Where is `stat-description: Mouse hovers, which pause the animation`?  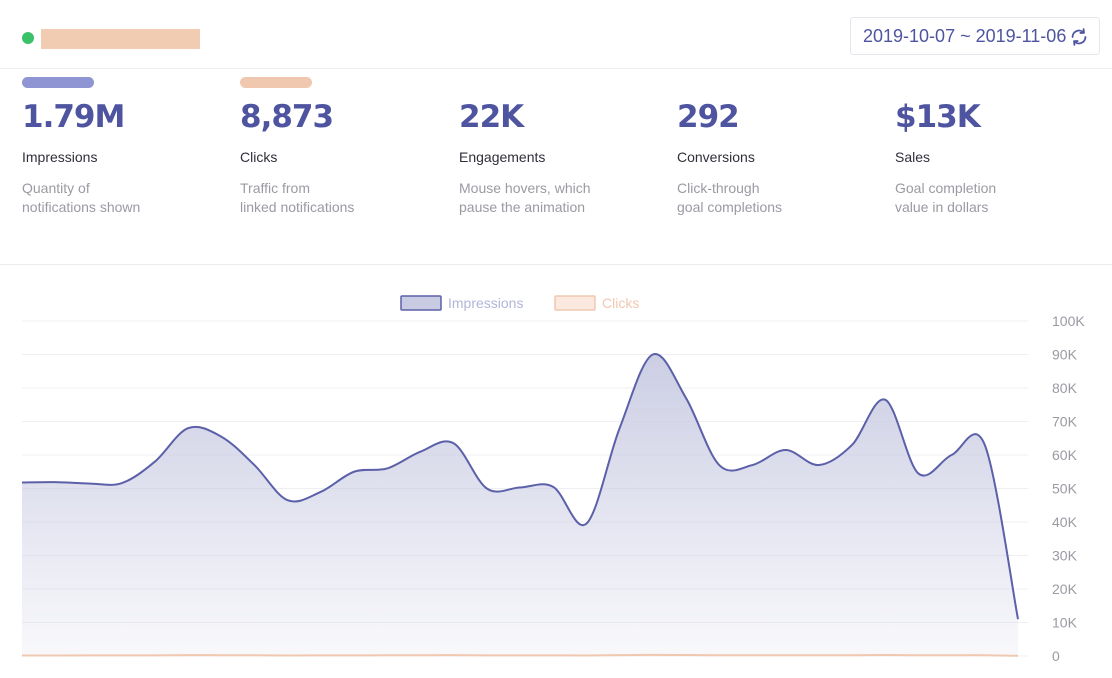 stat-description: Mouse hovers, which pause the animation is located at coordinates (549, 198).